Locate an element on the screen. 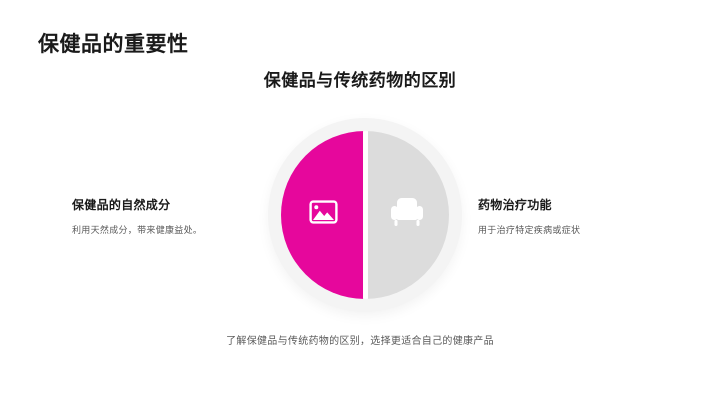  circle-left-half is located at coordinates (323, 215).